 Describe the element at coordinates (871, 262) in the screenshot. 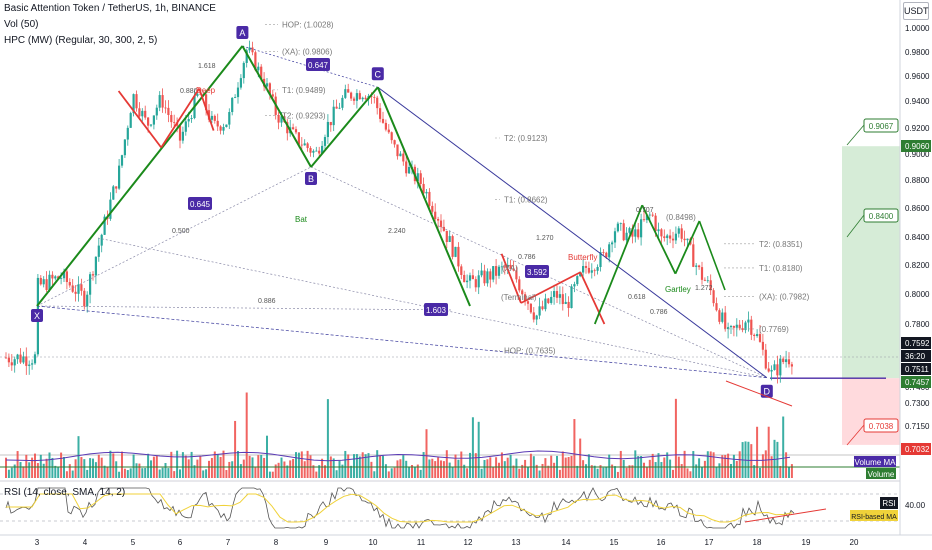

I see `target-zone` at that location.